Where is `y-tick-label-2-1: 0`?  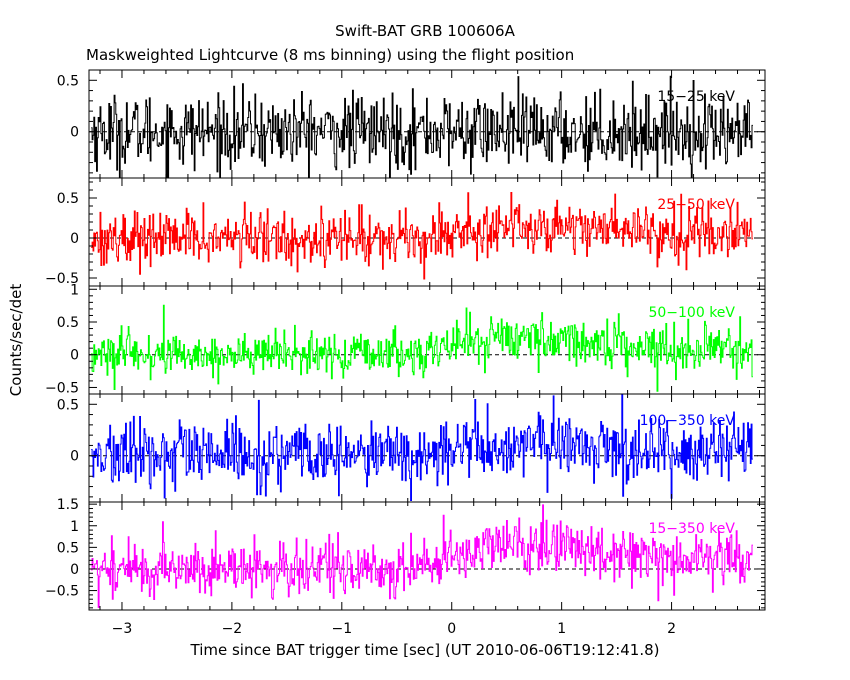 y-tick-label-2-1: 0 is located at coordinates (74, 356).